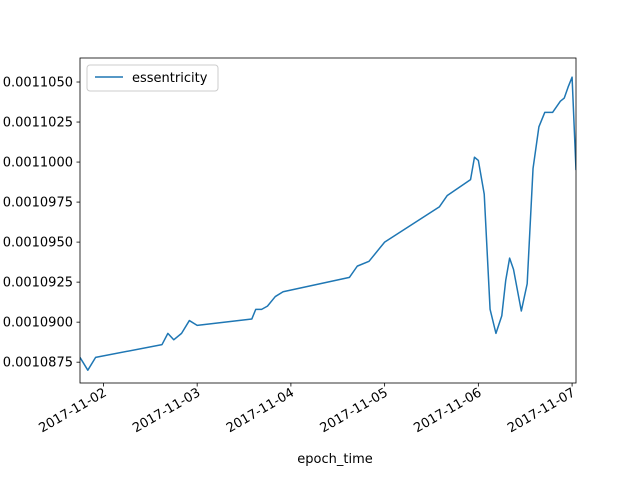 Image resolution: width=640 pixels, height=480 pixels. What do you see at coordinates (38, 243) in the screenshot?
I see `y-tick-label: 0.0010950` at bounding box center [38, 243].